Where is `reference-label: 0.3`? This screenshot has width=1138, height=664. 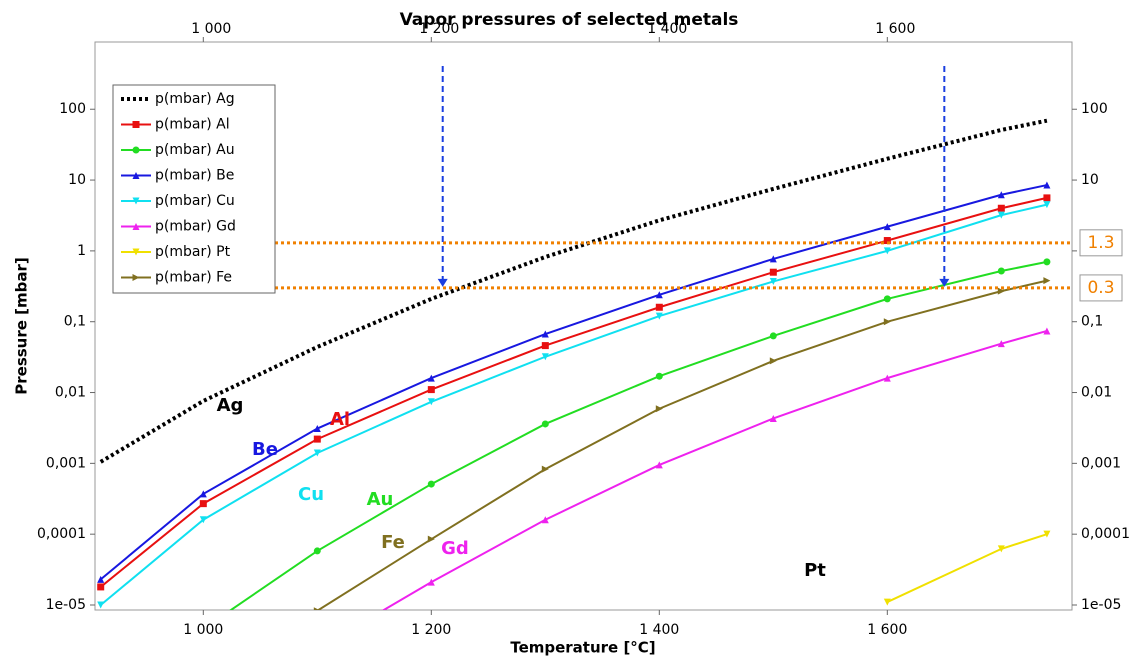
reference-label: 0.3 is located at coordinates (1100, 288).